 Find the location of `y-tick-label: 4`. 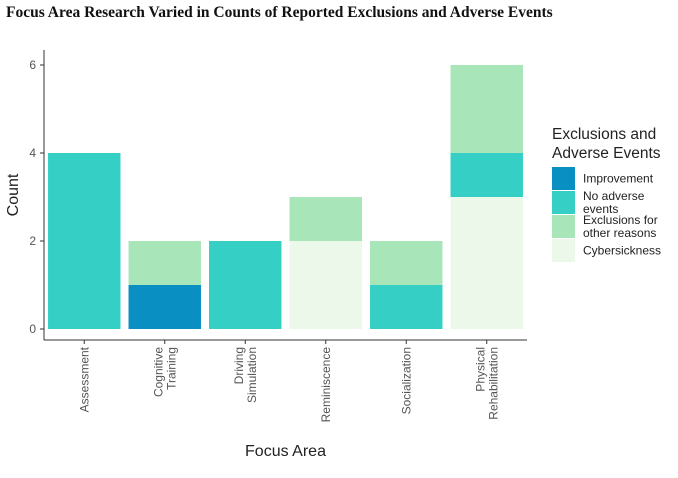

y-tick-label: 4 is located at coordinates (32, 153).